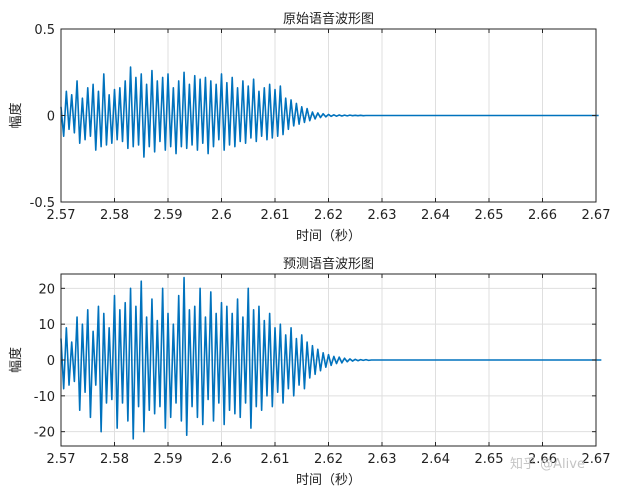  Describe the element at coordinates (44, 433) in the screenshot. I see `y-tick-label: -20` at that location.